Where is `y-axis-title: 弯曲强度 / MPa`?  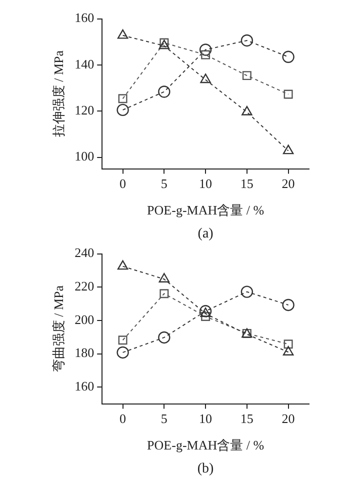
y-axis-title: 弯曲强度 / MPa is located at coordinates (58, 328).